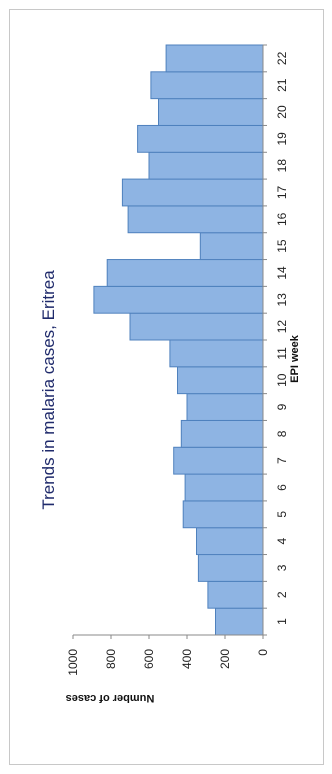 The width and height of the screenshot is (332, 774). What do you see at coordinates (282, 621) in the screenshot?
I see `x-tick-label-1: 1` at bounding box center [282, 621].